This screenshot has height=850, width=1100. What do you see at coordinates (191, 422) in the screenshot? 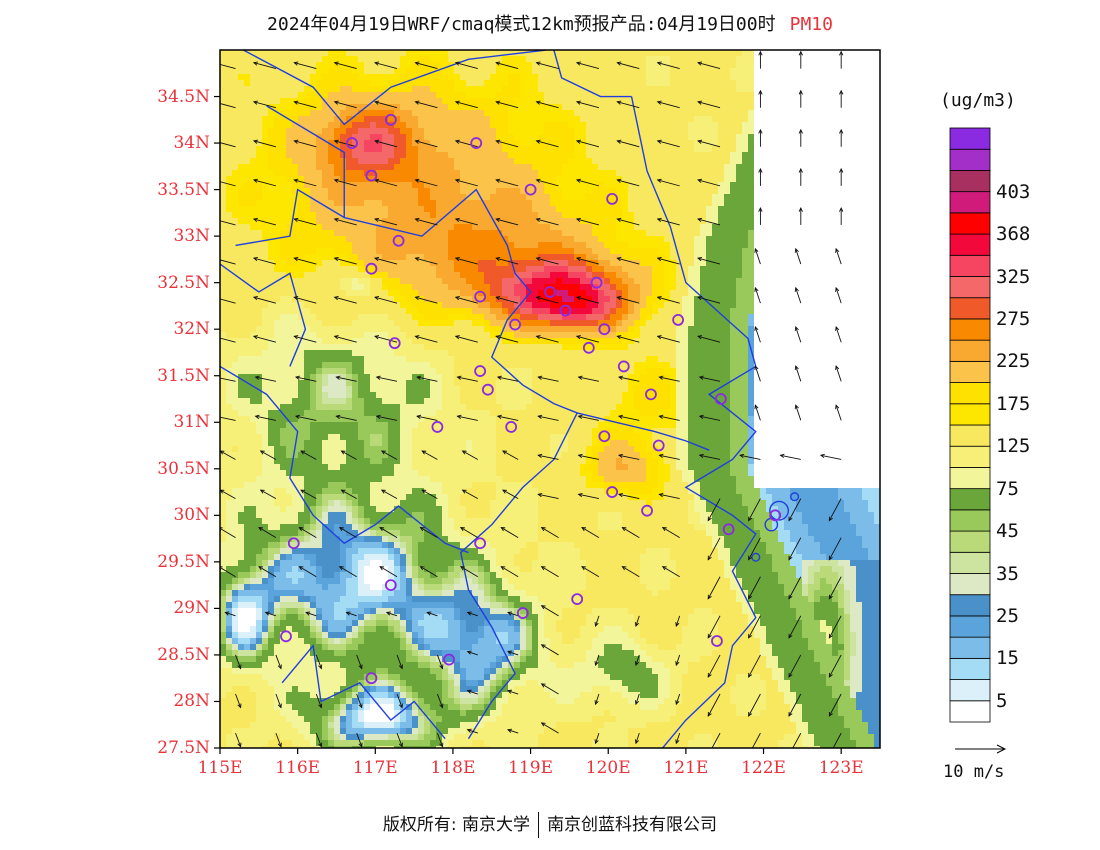
I see `latitude-label: 31N` at bounding box center [191, 422].